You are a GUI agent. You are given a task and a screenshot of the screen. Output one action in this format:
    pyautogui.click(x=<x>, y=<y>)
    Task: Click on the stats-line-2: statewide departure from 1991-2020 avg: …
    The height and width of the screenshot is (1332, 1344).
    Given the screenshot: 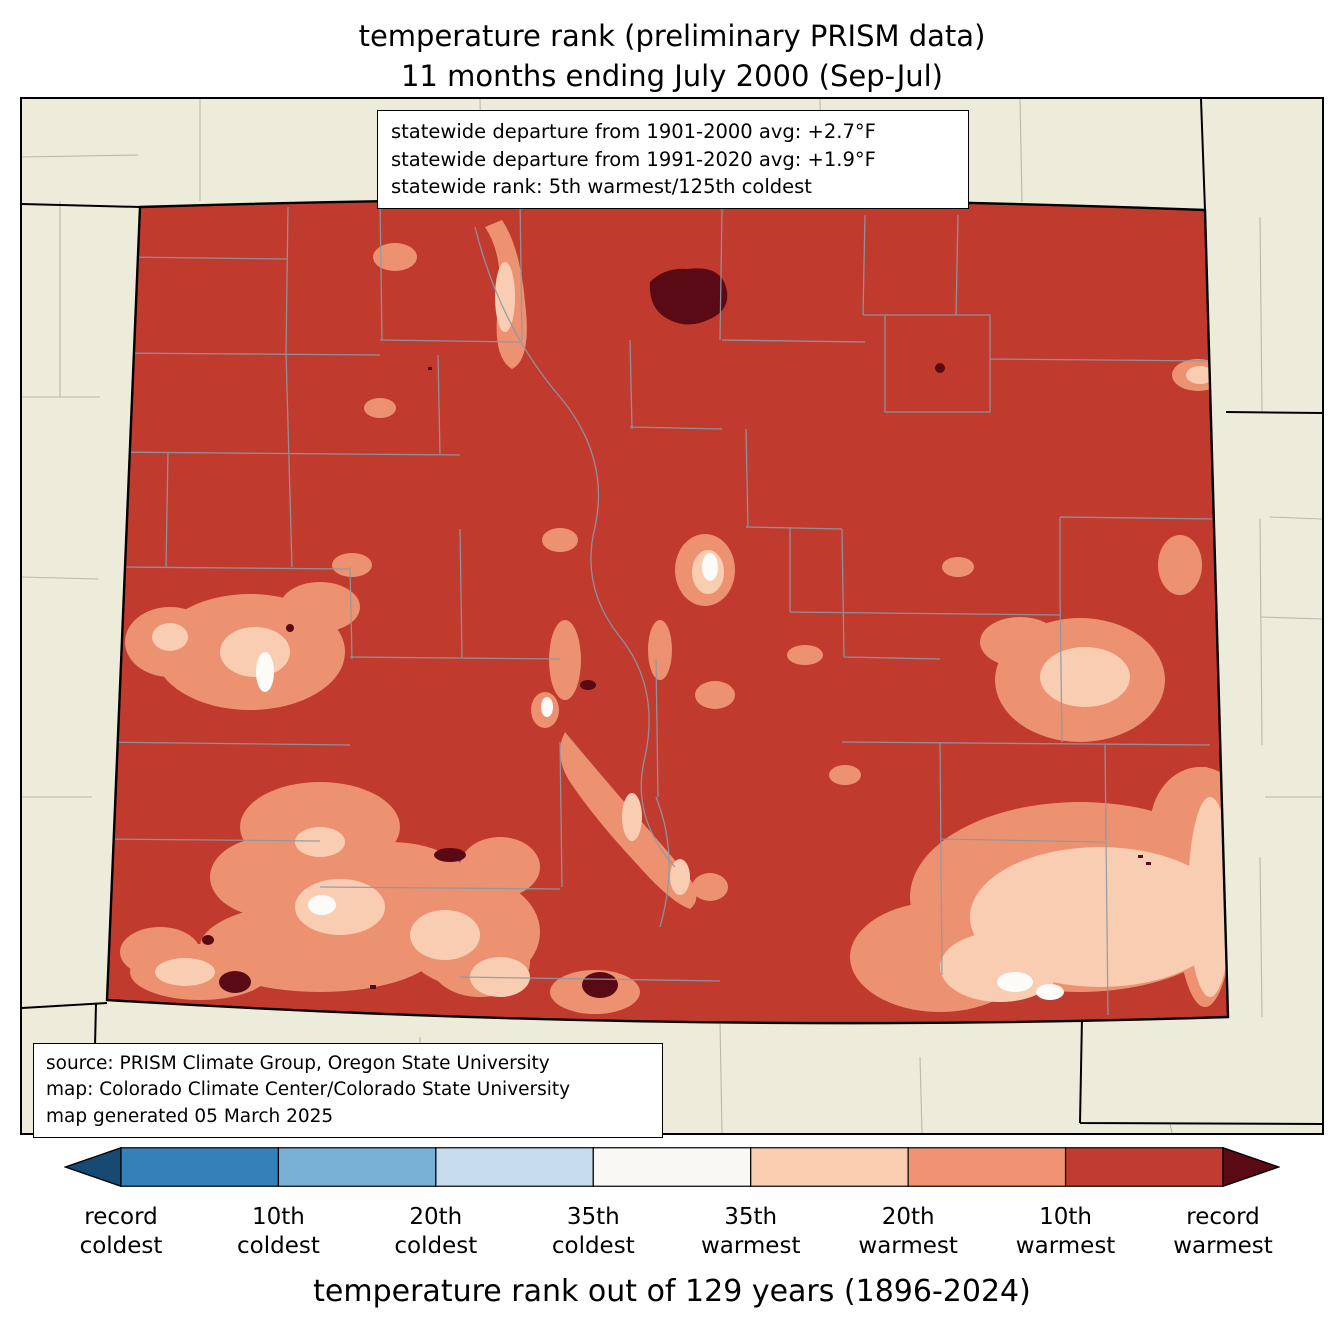 What is the action you would take?
    pyautogui.click(x=633, y=159)
    